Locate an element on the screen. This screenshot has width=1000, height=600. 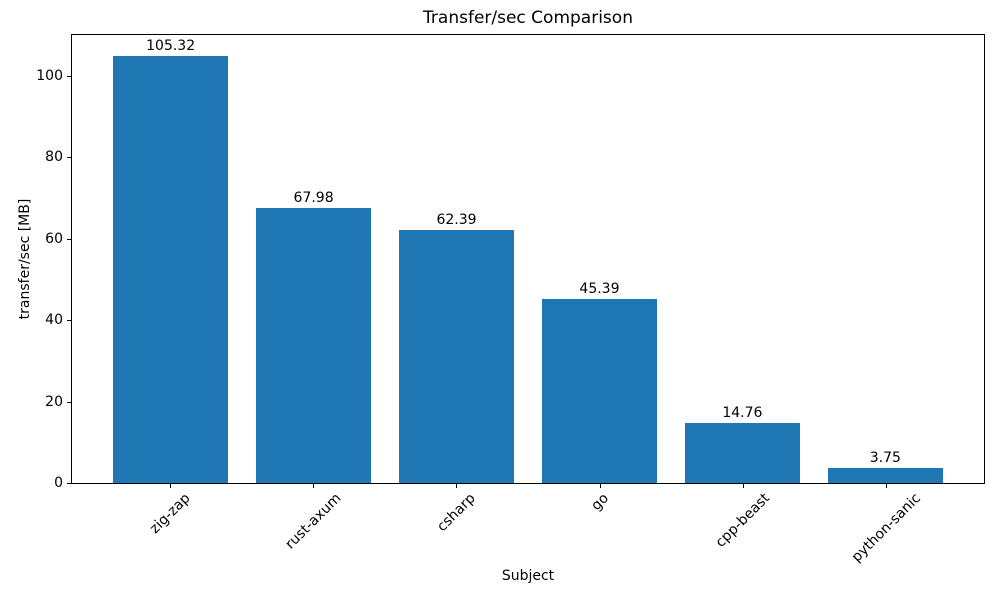
y-tick-label: 80 is located at coordinates (54, 157).